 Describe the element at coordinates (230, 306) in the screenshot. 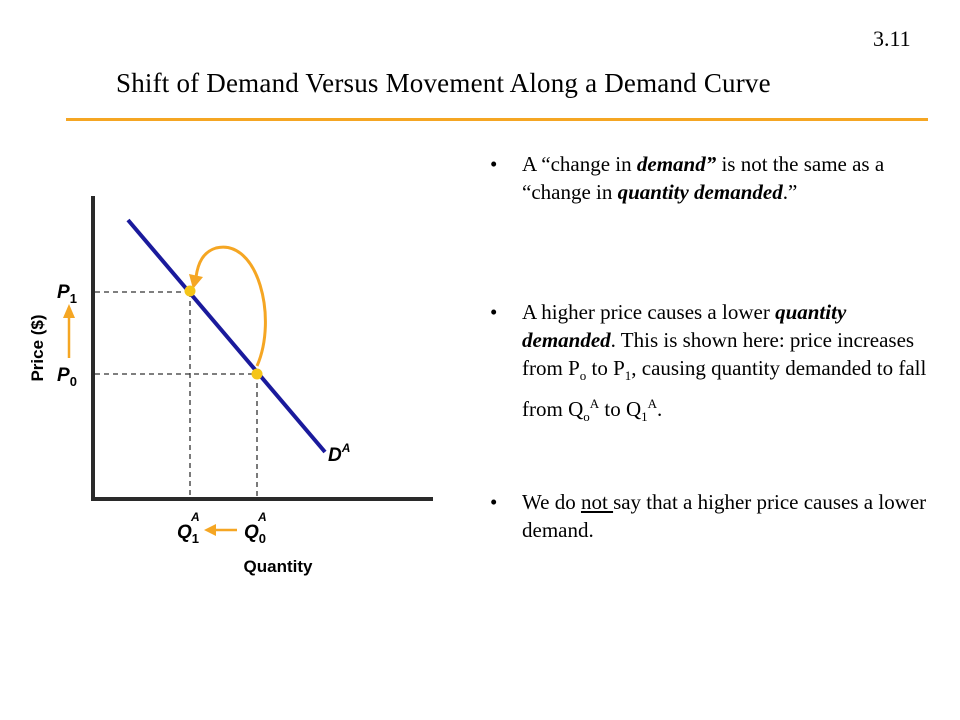

I see `movement-arc` at that location.